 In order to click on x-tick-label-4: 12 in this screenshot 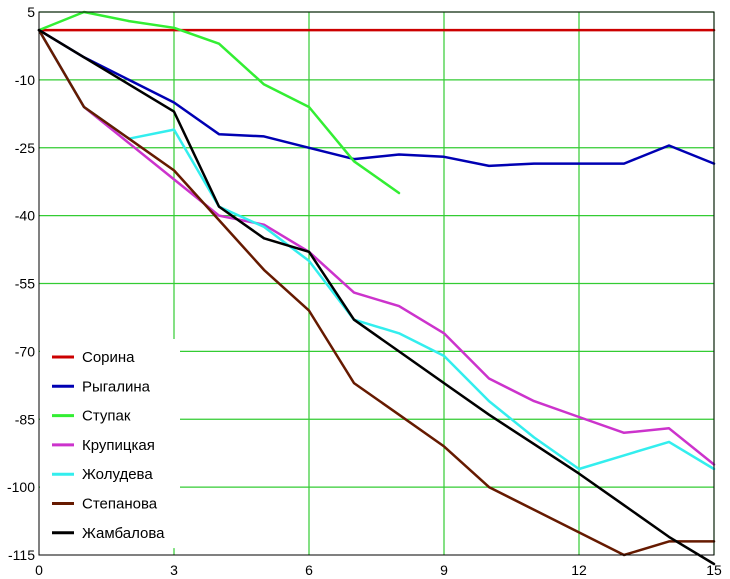, I will do `click(579, 570)`.